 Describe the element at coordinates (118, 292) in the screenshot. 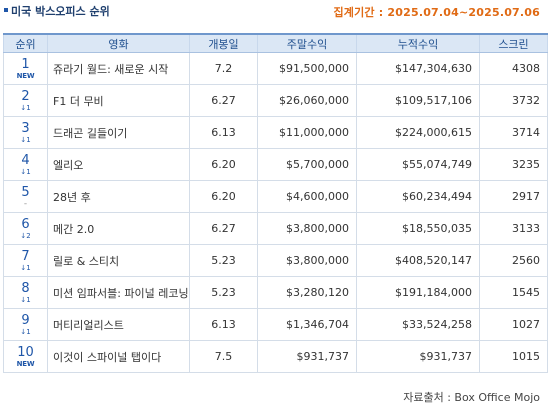

I see `movie-title-link: 미션 임파서블: 파이널 레코닝` at that location.